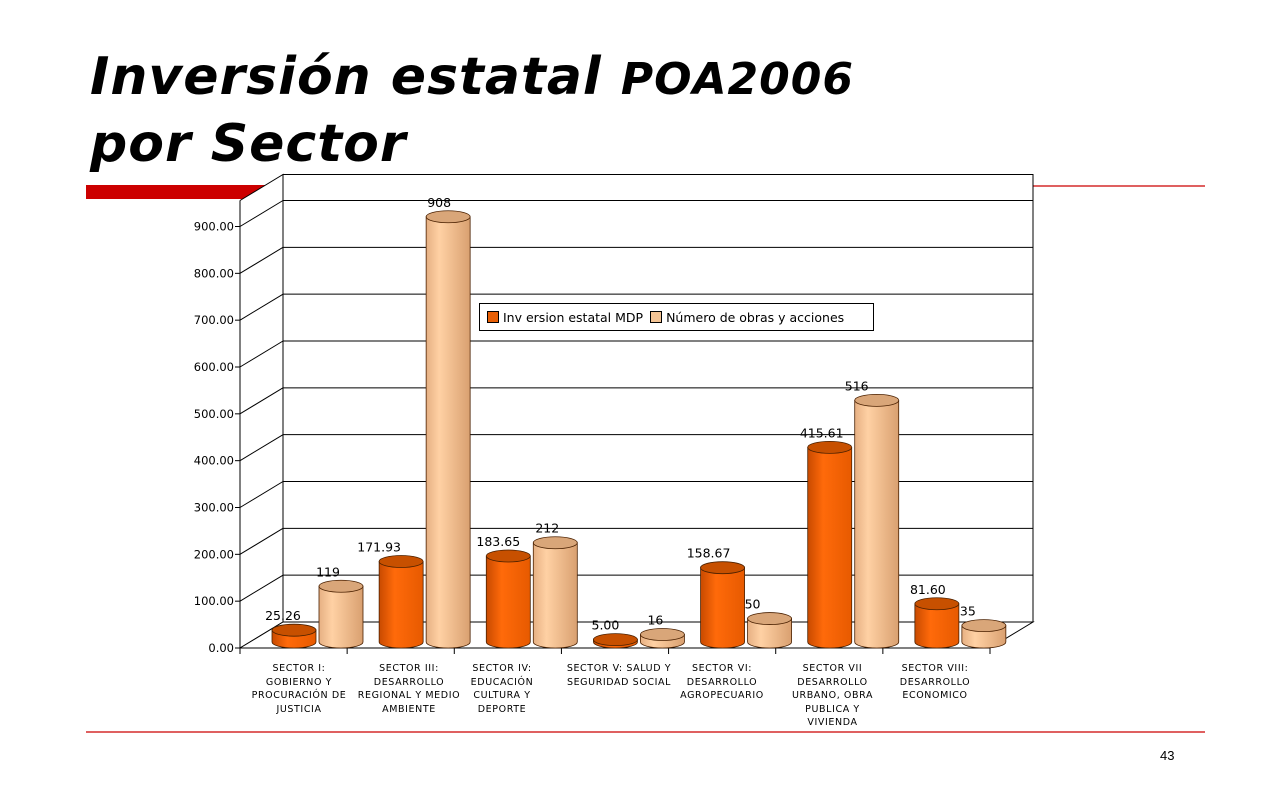  What do you see at coordinates (248, 144) in the screenshot?
I see `title-line-2: por Sector` at bounding box center [248, 144].